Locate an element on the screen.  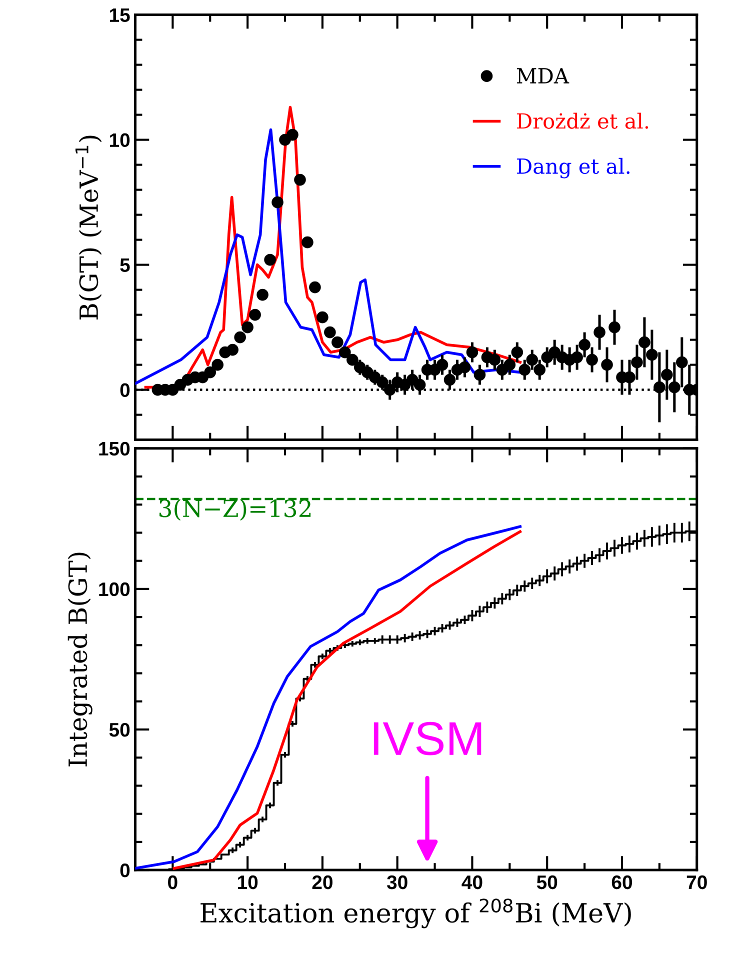
legend-label: Drożdż et al. is located at coordinates (582, 120).